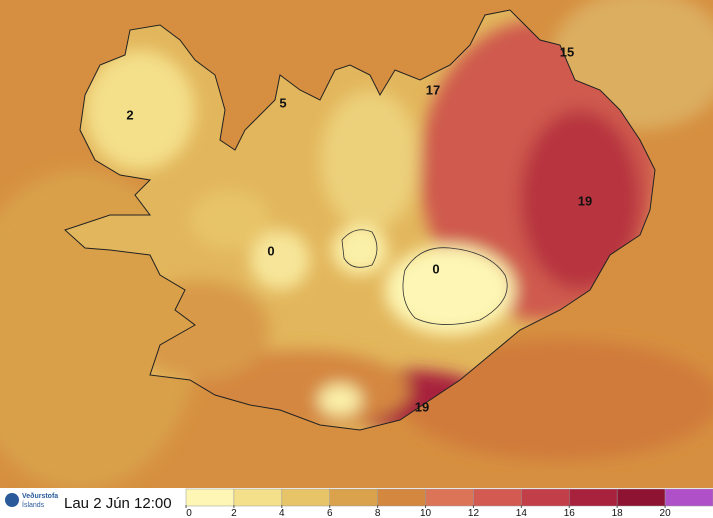 The image size is (713, 518). I want to click on legend-tick-label: 16, so click(570, 513).